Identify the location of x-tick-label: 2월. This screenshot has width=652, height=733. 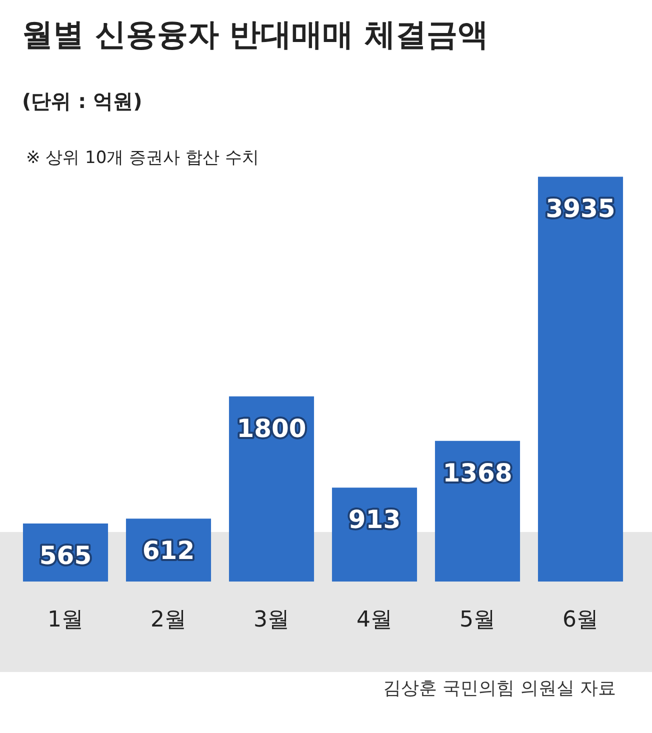
(168, 620).